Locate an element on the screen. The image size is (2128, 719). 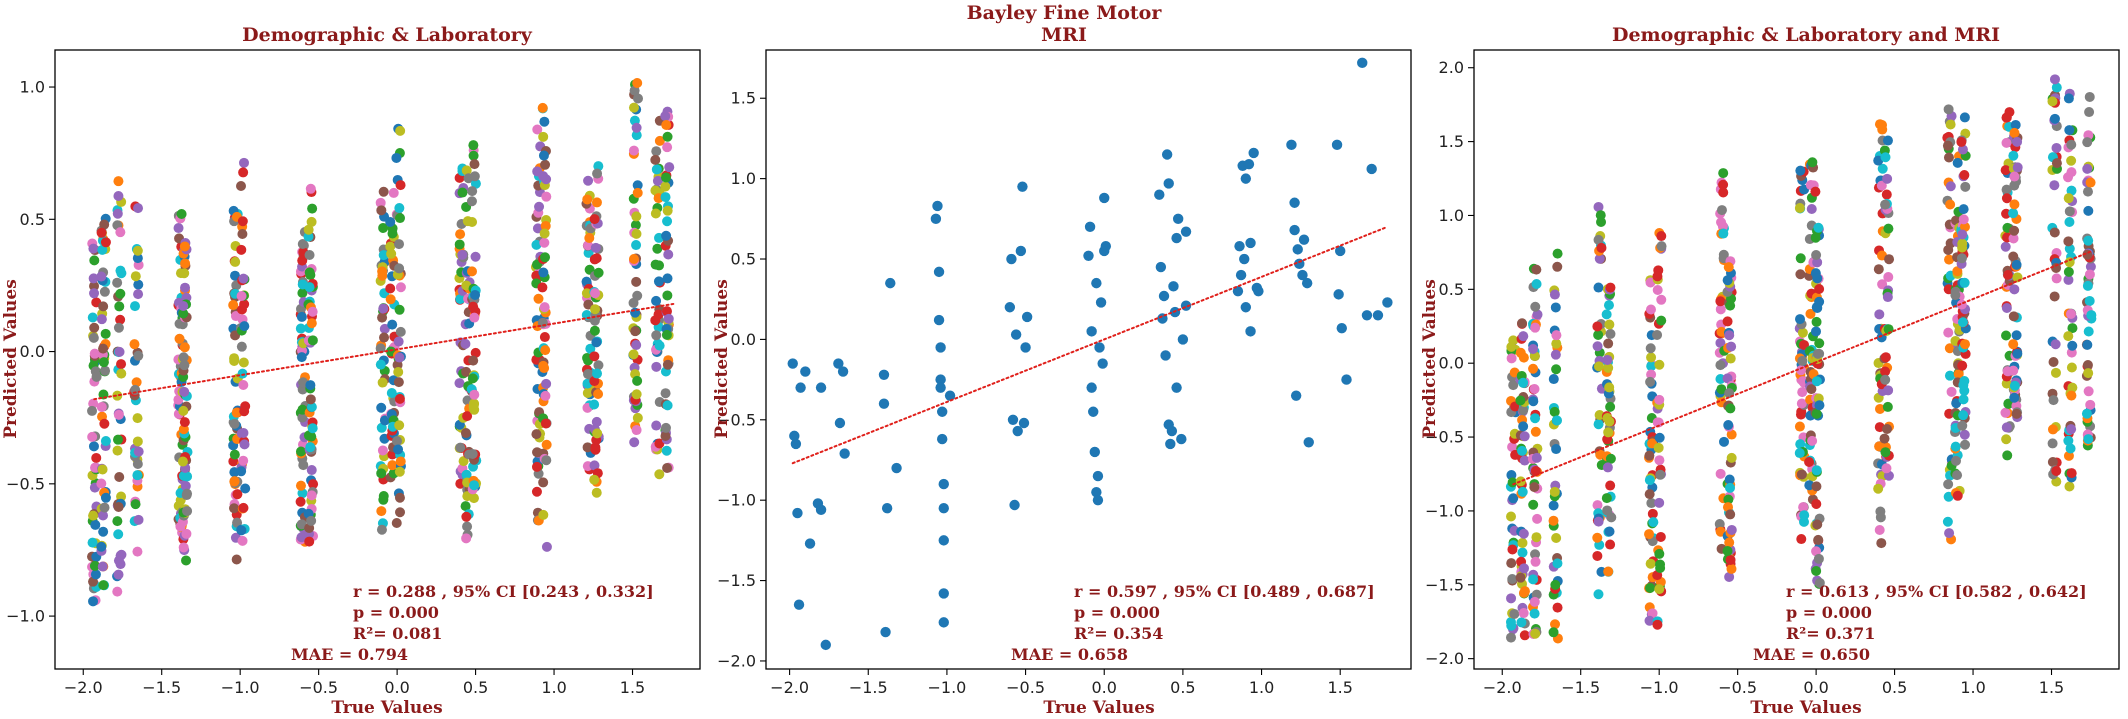
x-tick-label: 0.0 is located at coordinates (1815, 687).